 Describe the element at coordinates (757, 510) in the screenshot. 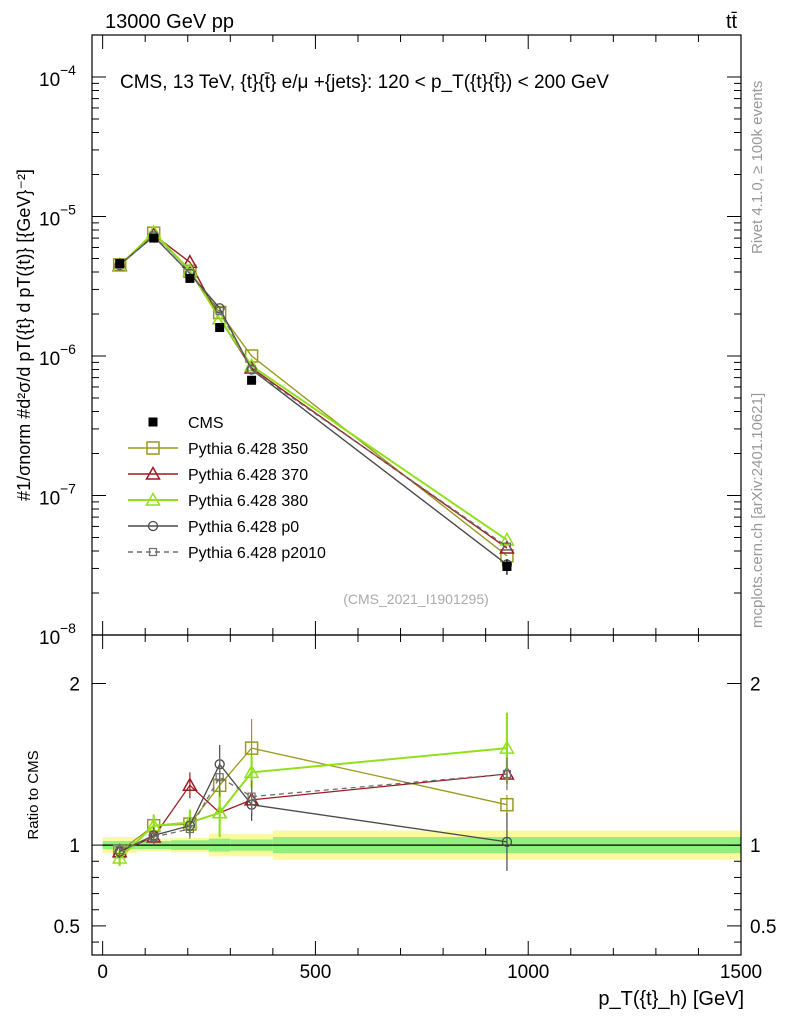

I see `mcplots-label: mcplots.cern.ch [arXiv:2401.10621]` at that location.